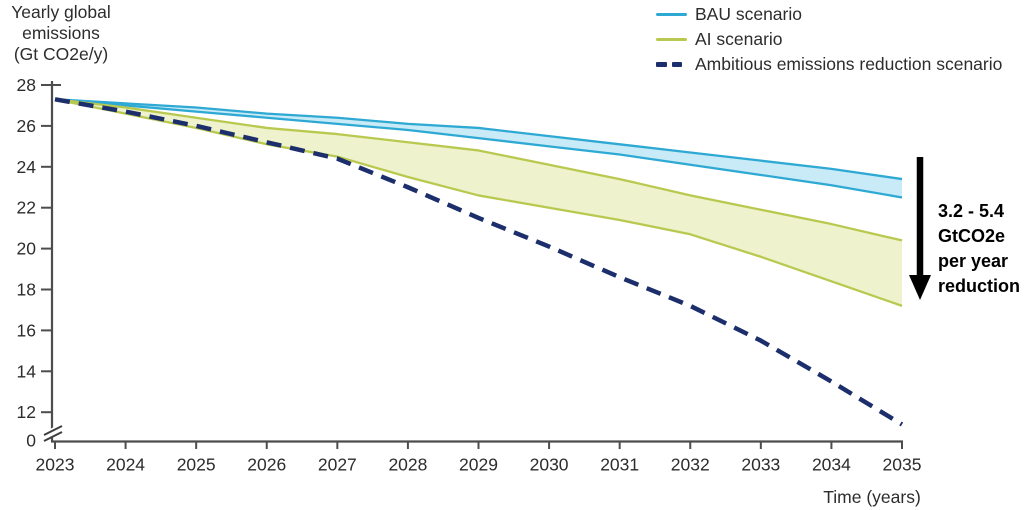 This screenshot has width=1024, height=510. Describe the element at coordinates (26, 208) in the screenshot. I see `y-tick-label: 22` at that location.